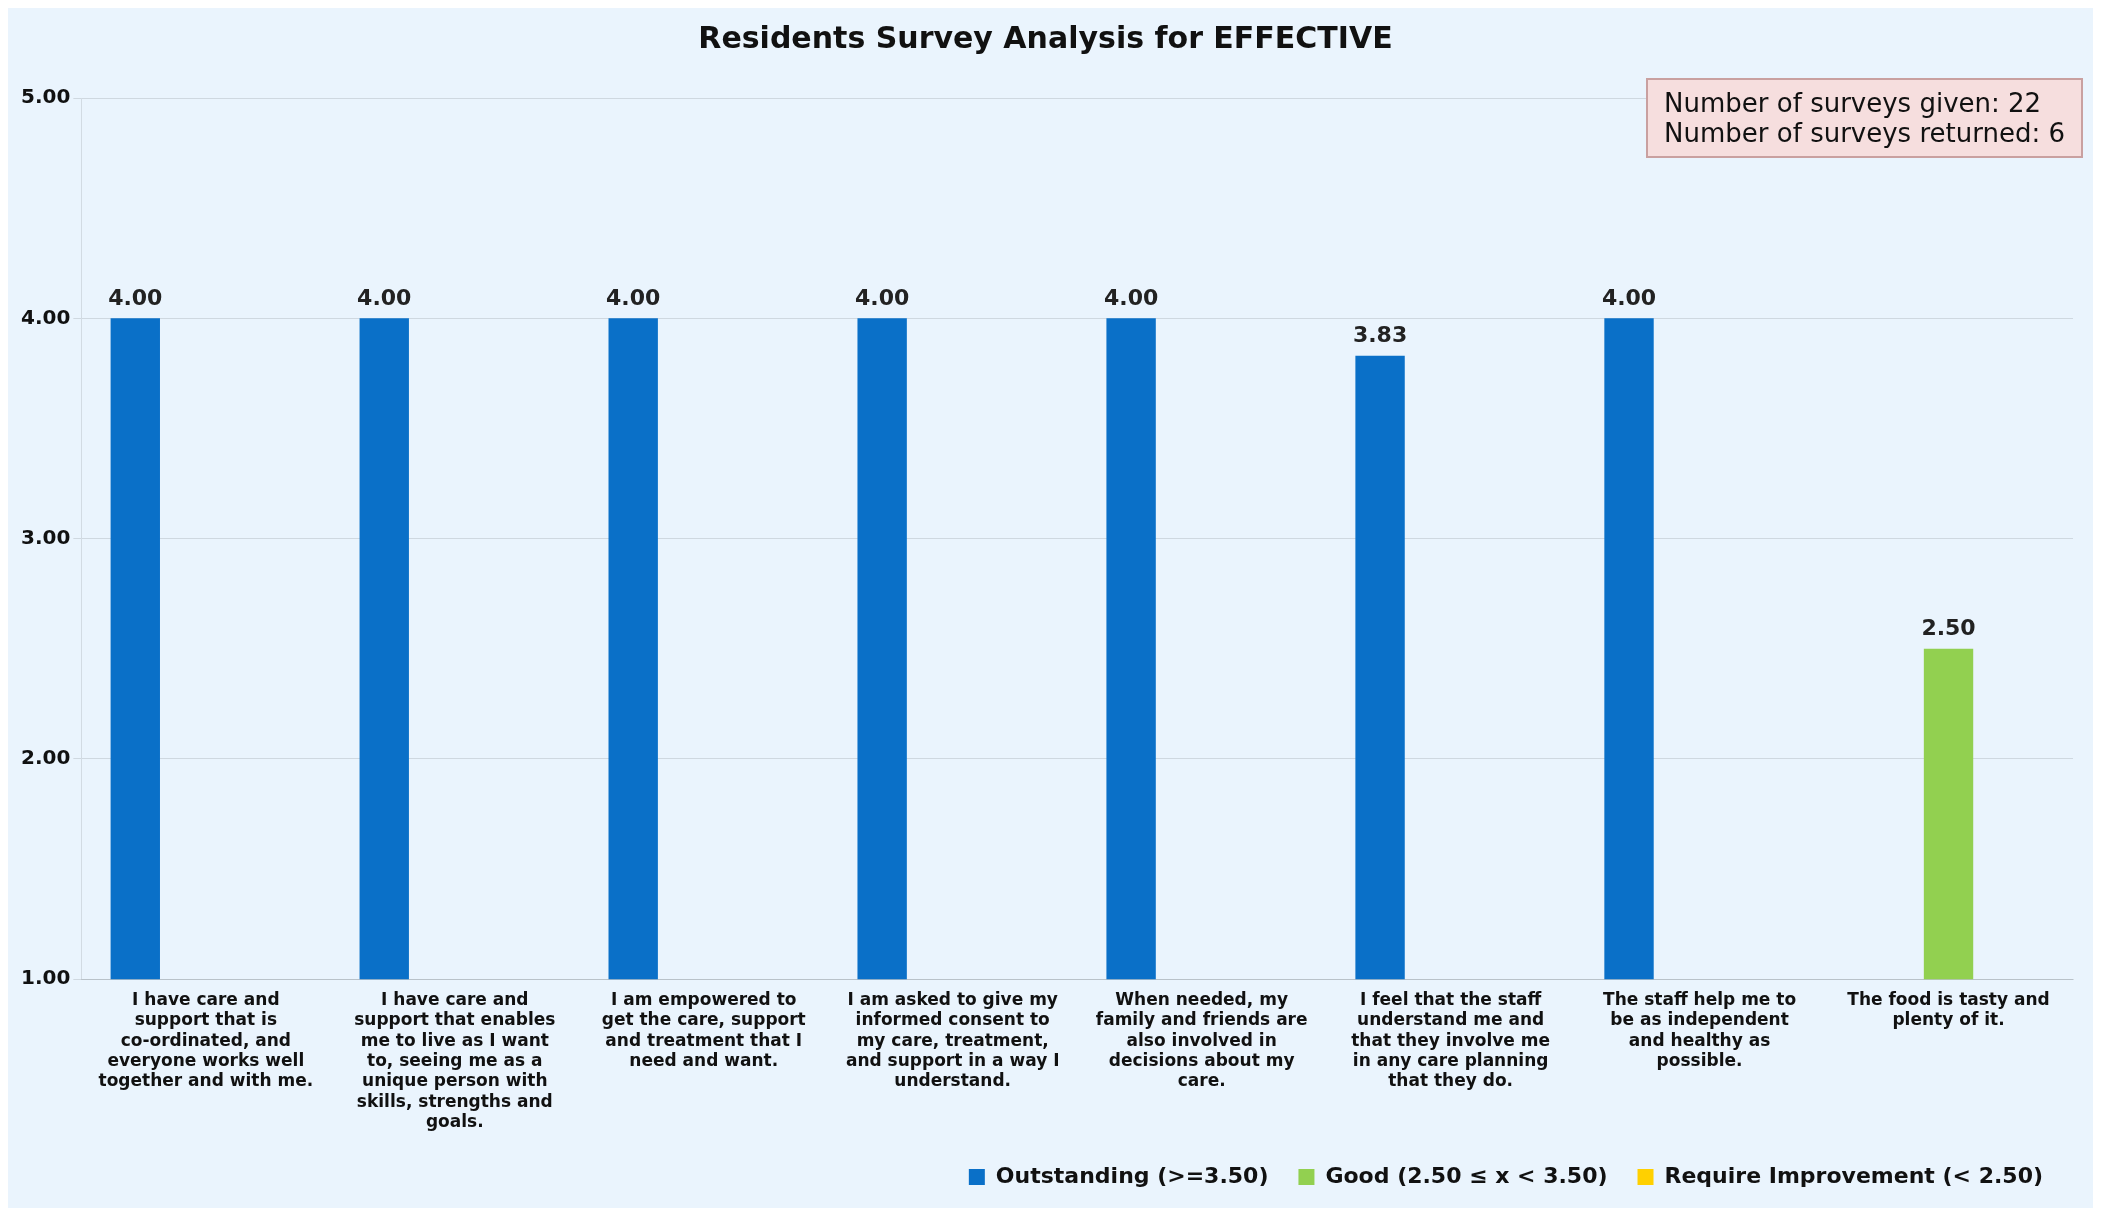 The height and width of the screenshot is (1219, 2101). I want to click on x-tick-label: I have care and support that is co-ordinated, and everyone works well together and with me., so click(206, 1039).